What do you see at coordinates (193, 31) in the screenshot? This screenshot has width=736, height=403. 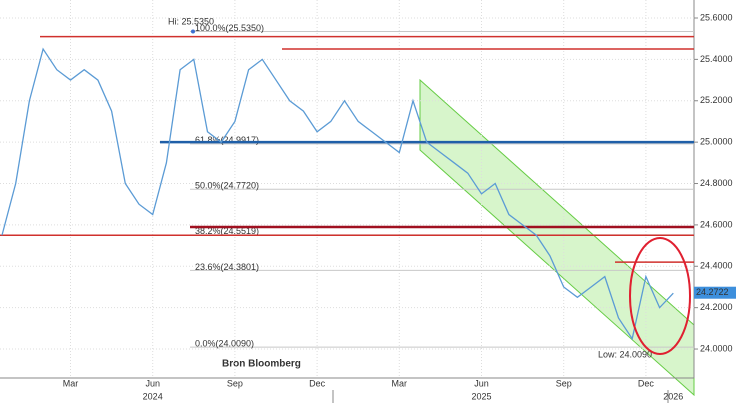 I see `hi-marker` at bounding box center [193, 31].